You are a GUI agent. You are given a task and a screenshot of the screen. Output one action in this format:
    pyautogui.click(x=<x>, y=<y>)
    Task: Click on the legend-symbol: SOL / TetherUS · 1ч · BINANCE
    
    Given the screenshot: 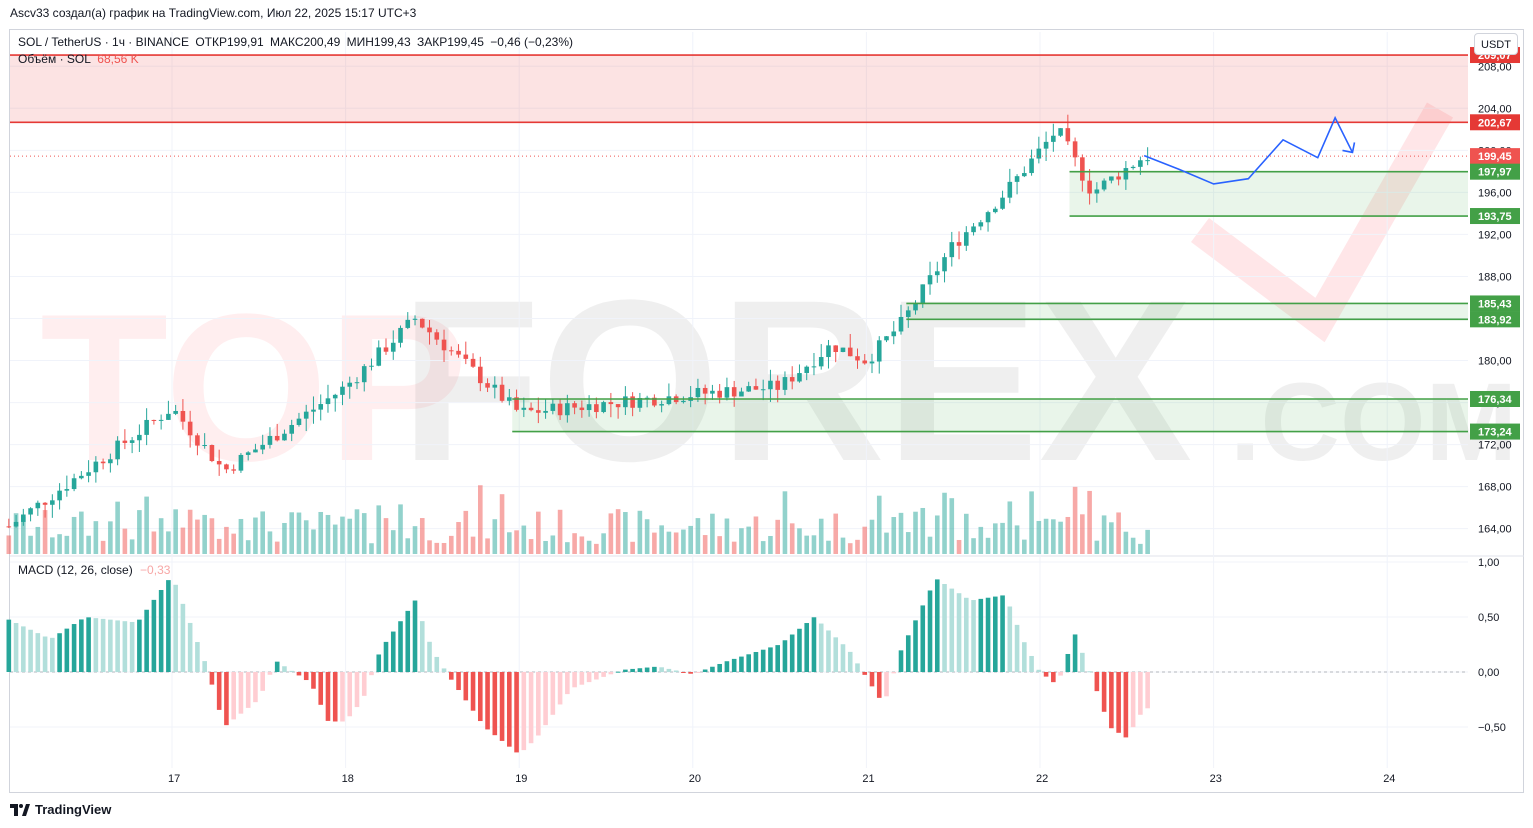 What is the action you would take?
    pyautogui.click(x=103, y=42)
    